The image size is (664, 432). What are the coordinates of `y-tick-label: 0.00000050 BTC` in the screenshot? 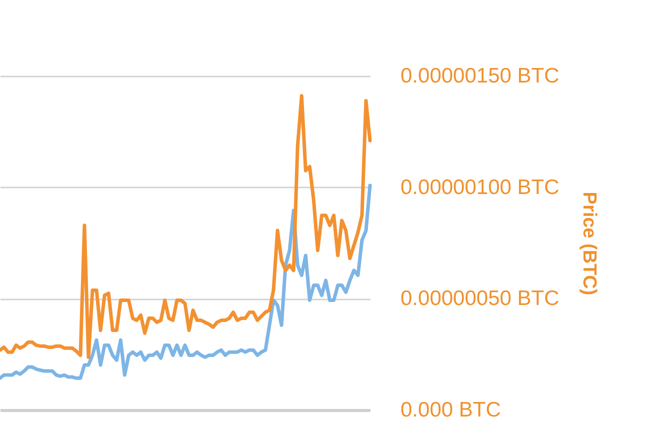 It's located at (480, 298).